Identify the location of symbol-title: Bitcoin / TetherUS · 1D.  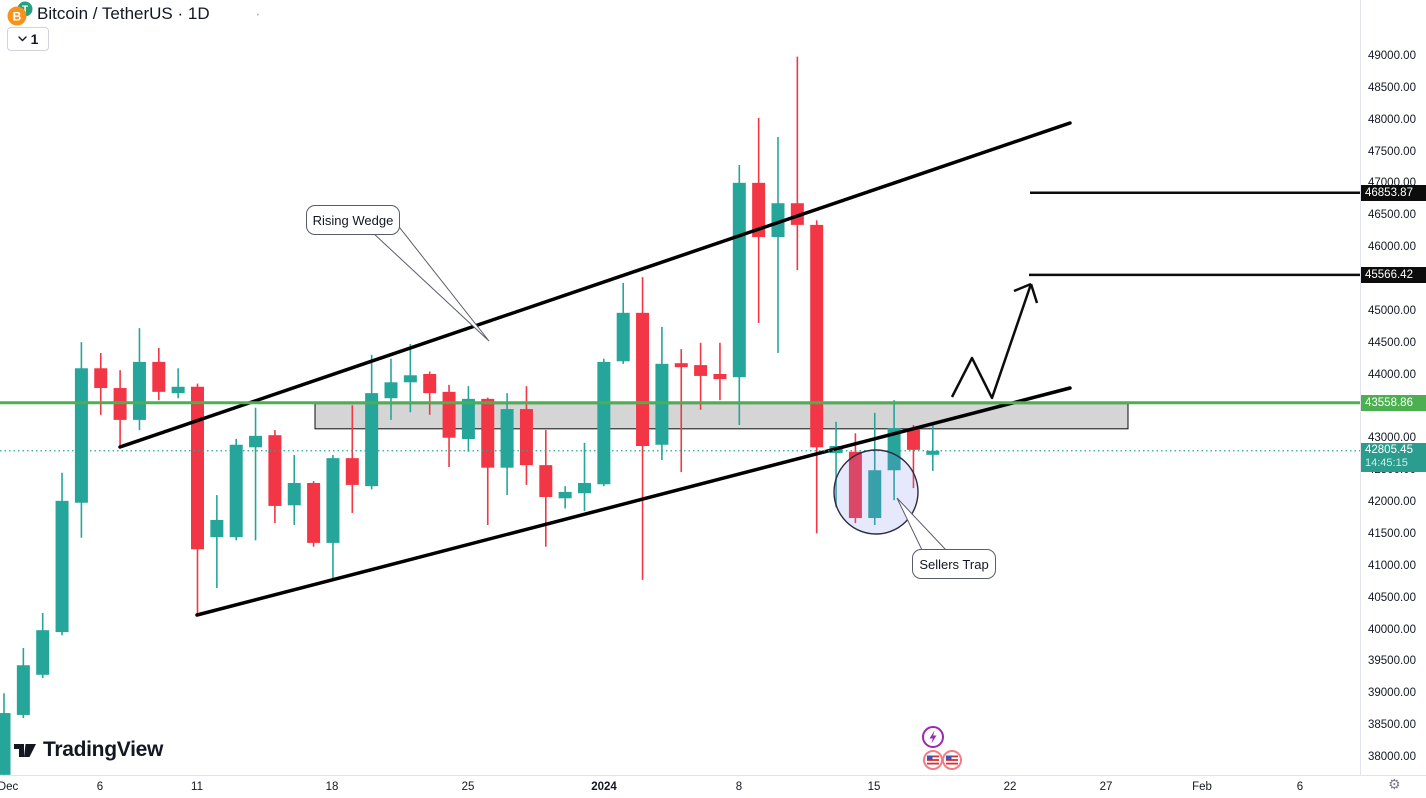
(123, 13).